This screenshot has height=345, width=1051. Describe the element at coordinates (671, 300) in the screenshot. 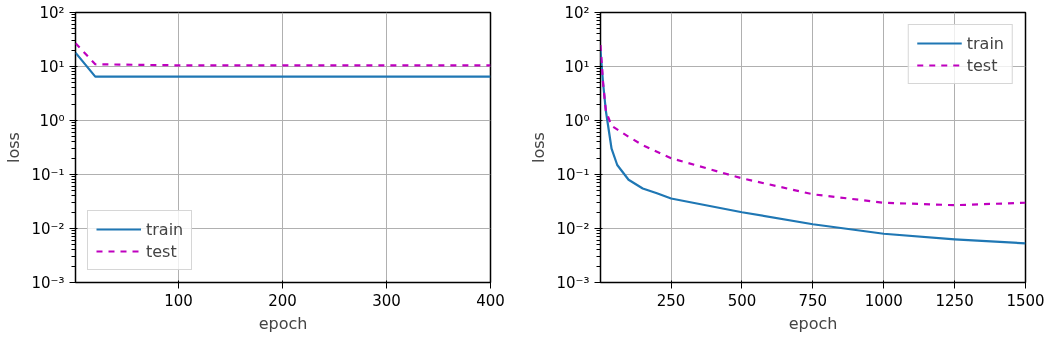

I see `x-tick-label: 250` at that location.